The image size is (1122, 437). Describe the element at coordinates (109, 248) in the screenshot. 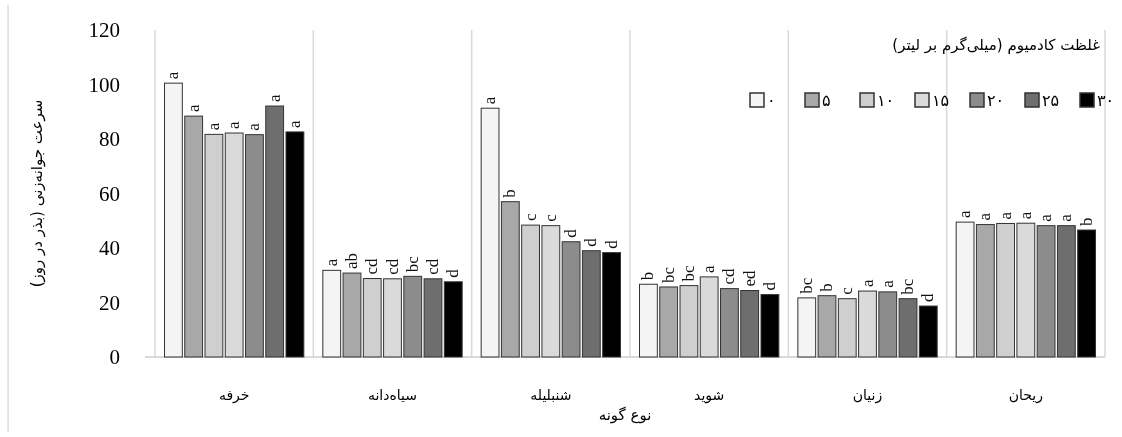

I see `y-tick-label: 40` at that location.